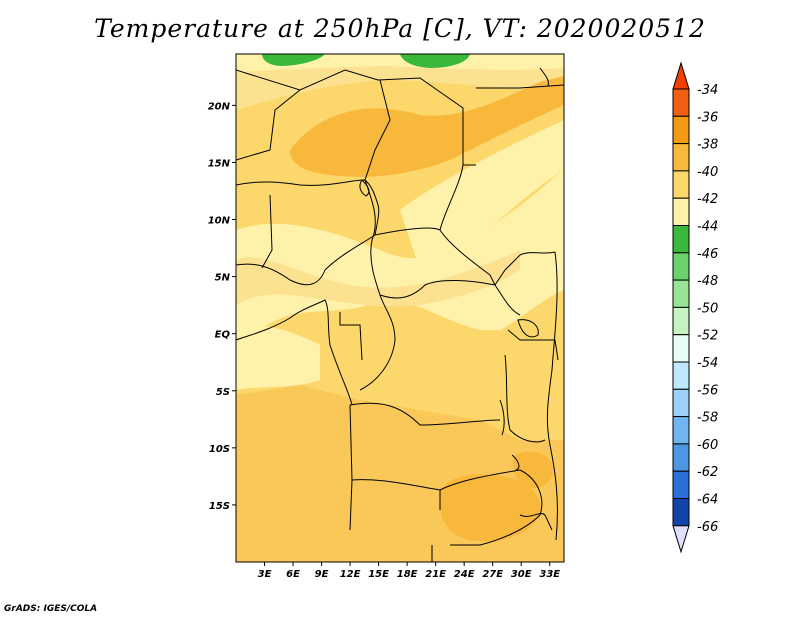  What do you see at coordinates (407, 574) in the screenshot?
I see `lon-tick-label: 18E` at bounding box center [407, 574].